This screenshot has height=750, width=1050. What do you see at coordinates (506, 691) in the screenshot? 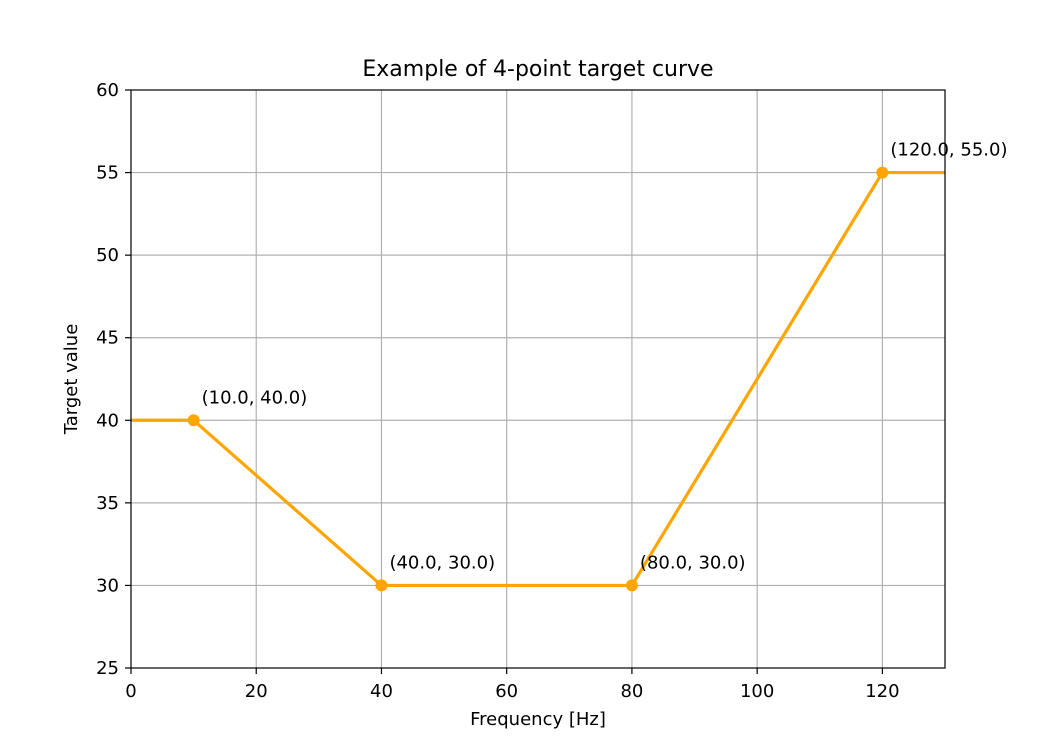
I see `x-tick-label: 60` at bounding box center [506, 691].